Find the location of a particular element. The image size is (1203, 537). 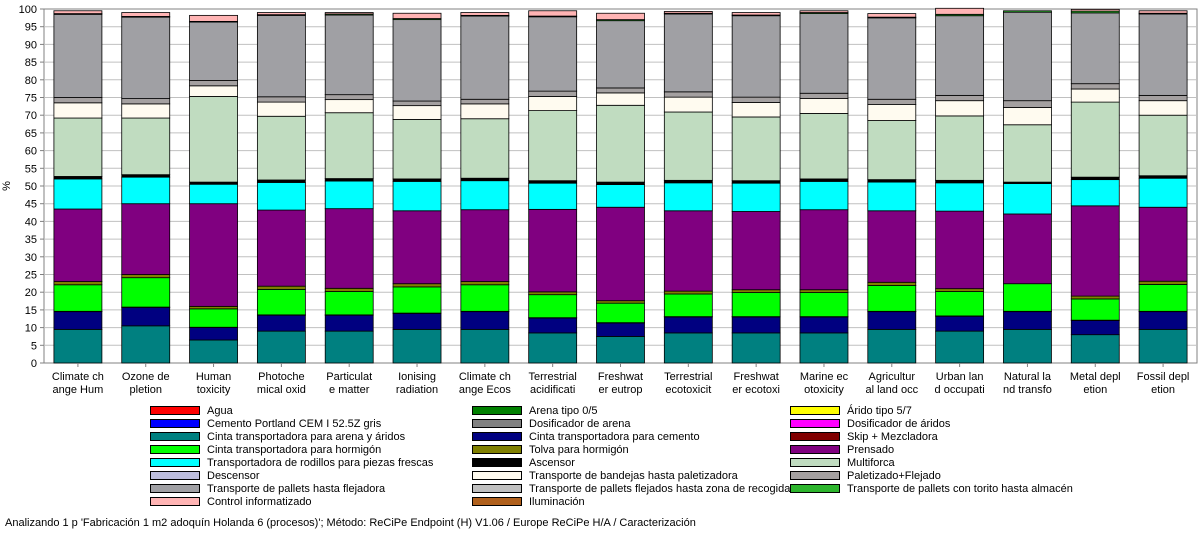

y-axis-label: % is located at coordinates (7, 186).